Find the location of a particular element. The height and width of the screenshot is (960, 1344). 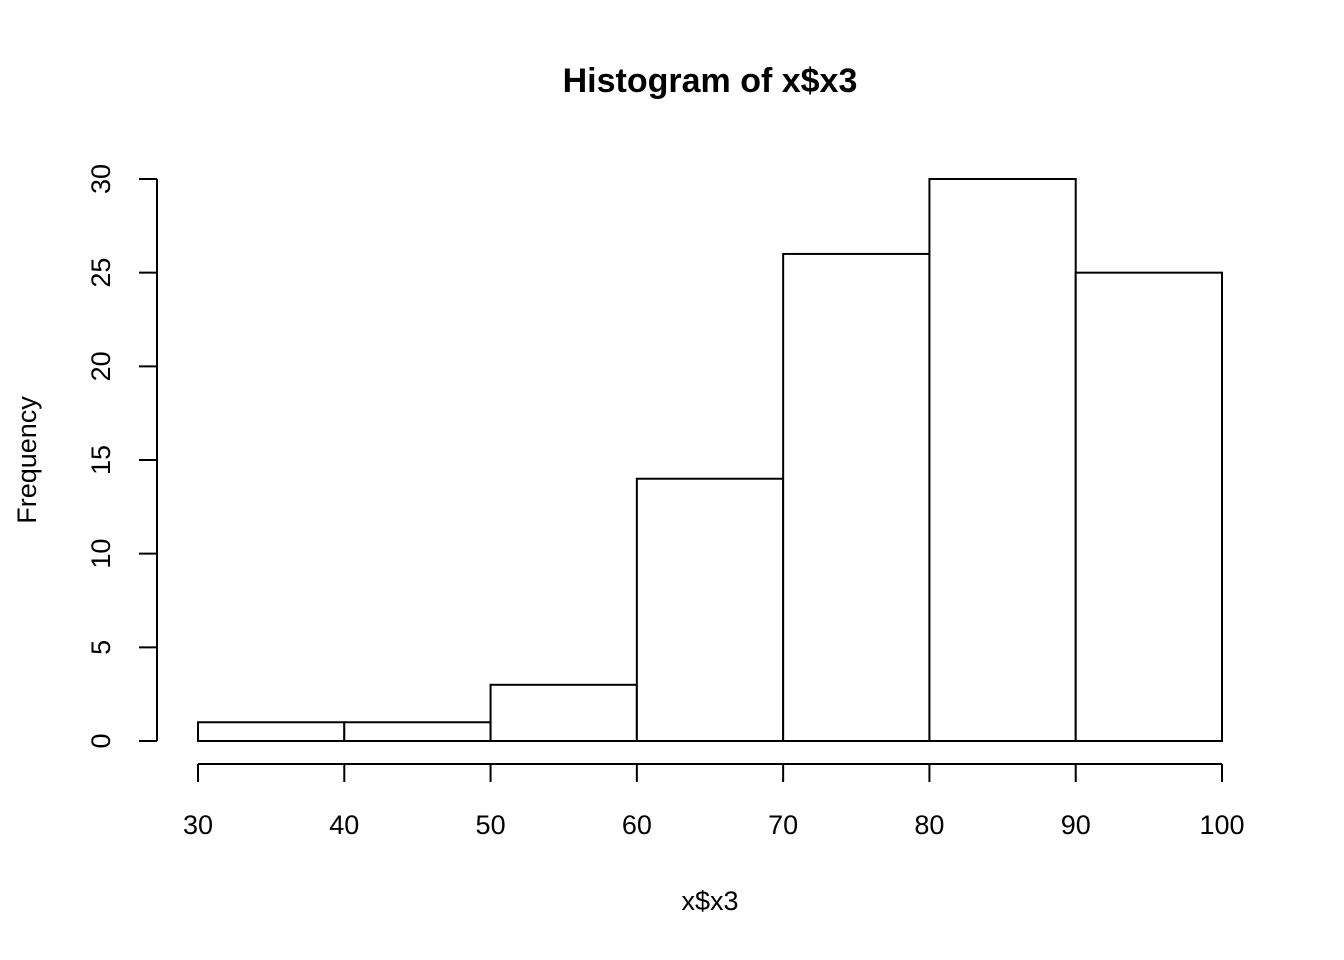

x-tick-label: 30 is located at coordinates (198, 825).